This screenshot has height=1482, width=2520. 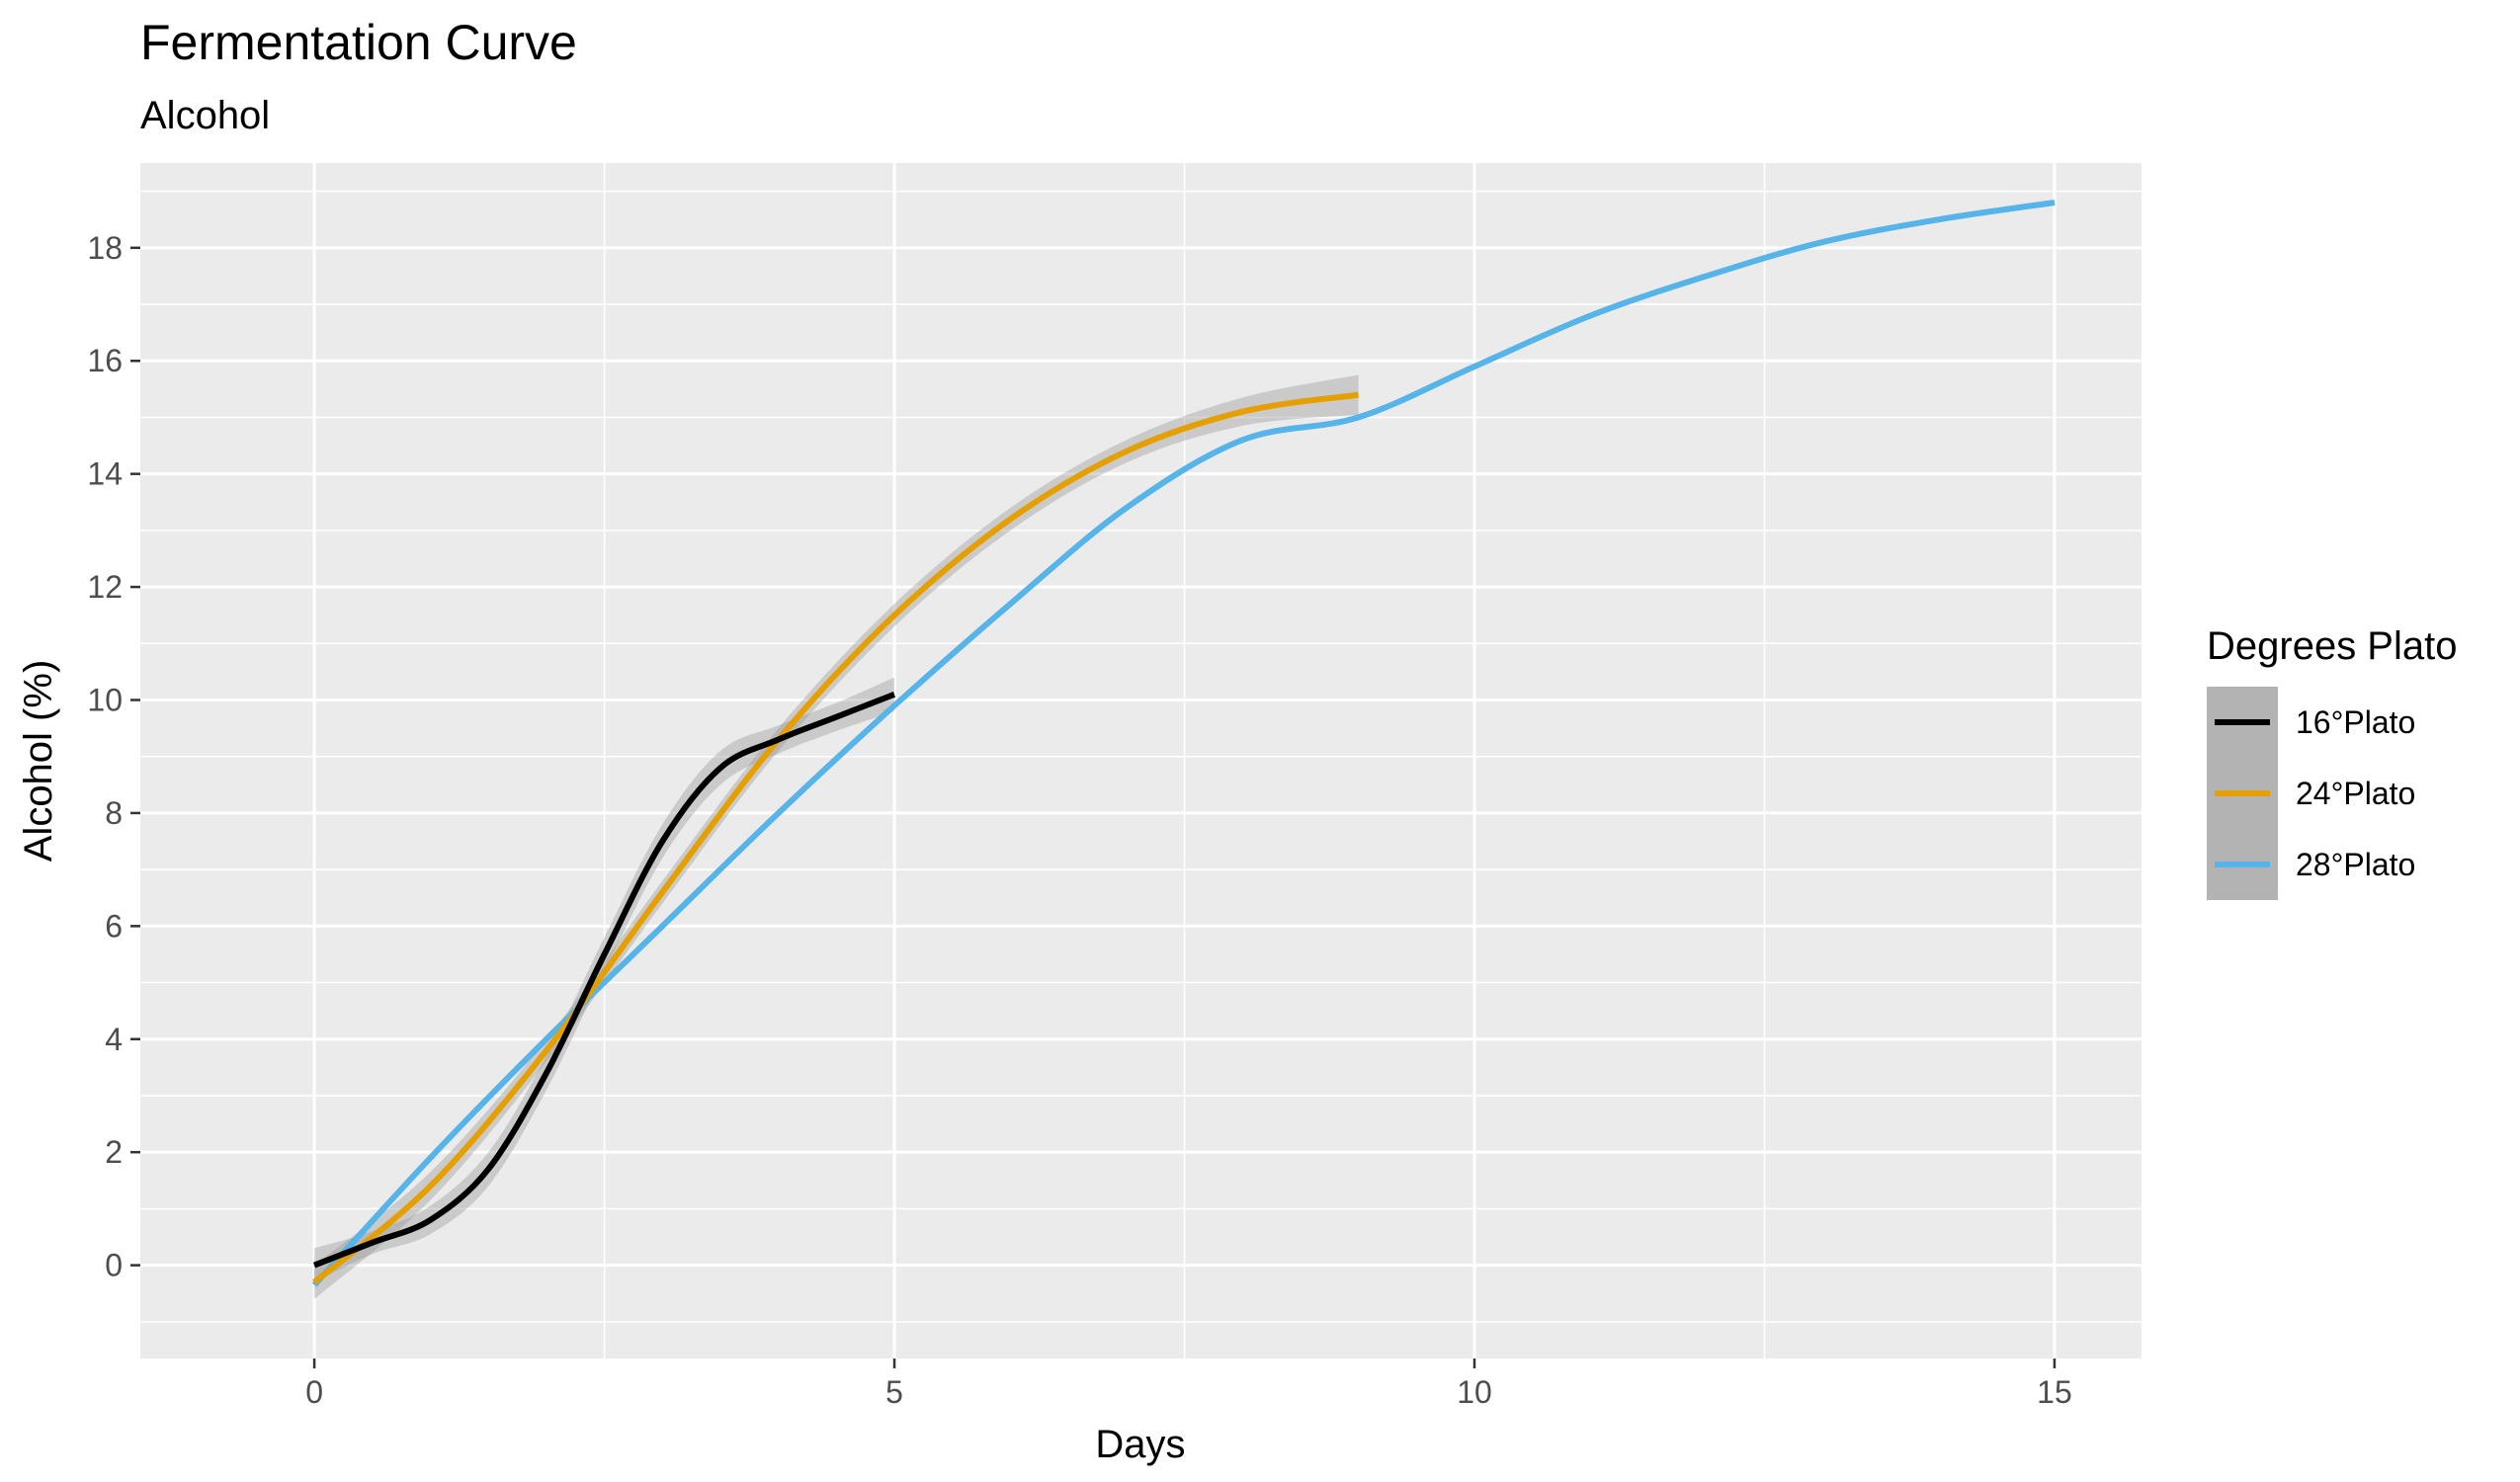 What do you see at coordinates (894, 1392) in the screenshot?
I see `x-tick-label: 5` at bounding box center [894, 1392].